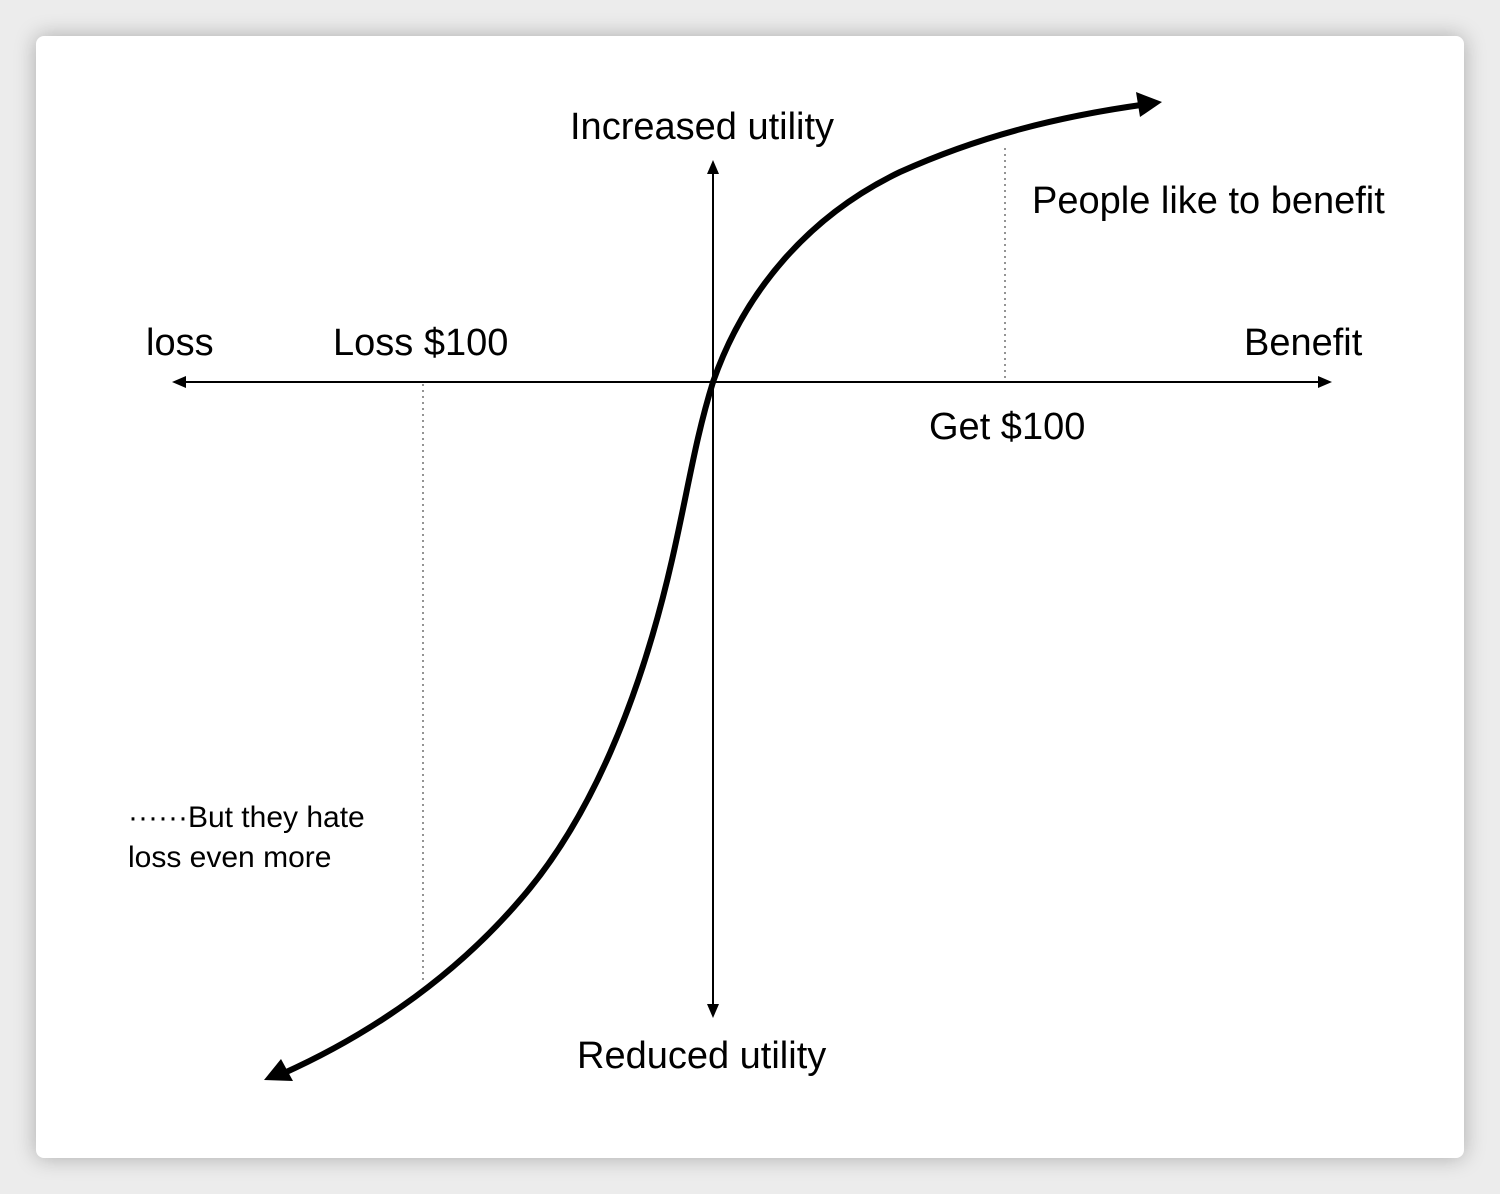 This screenshot has height=1194, width=1500. I want to click on reduced-utility-label: Reduced utility, so click(702, 1056).